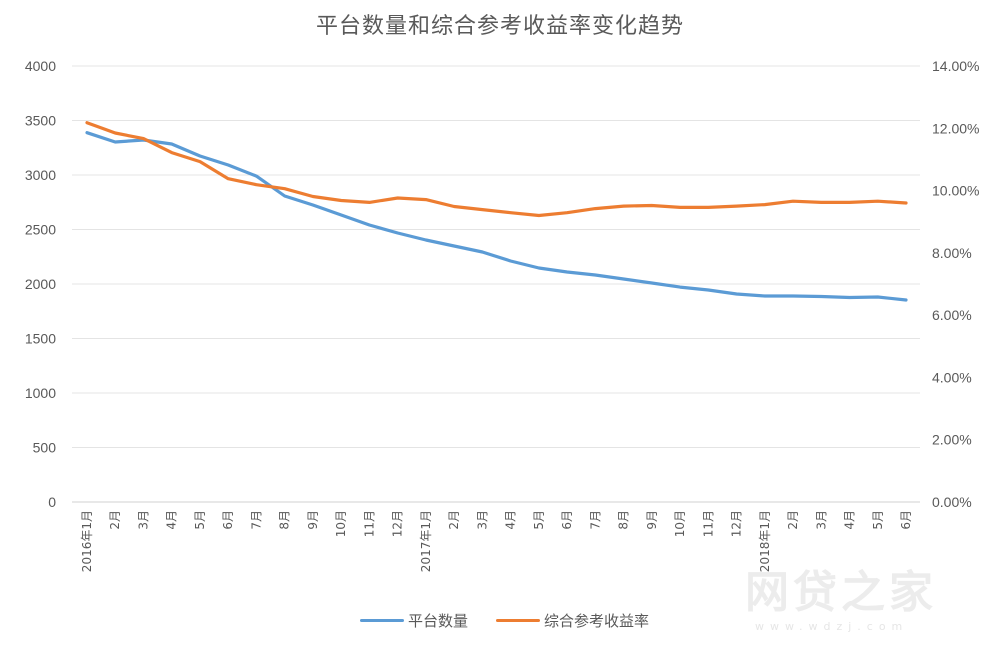 This screenshot has height=645, width=1000. What do you see at coordinates (40, 66) in the screenshot?
I see `left-axis-tick: 4000` at bounding box center [40, 66].